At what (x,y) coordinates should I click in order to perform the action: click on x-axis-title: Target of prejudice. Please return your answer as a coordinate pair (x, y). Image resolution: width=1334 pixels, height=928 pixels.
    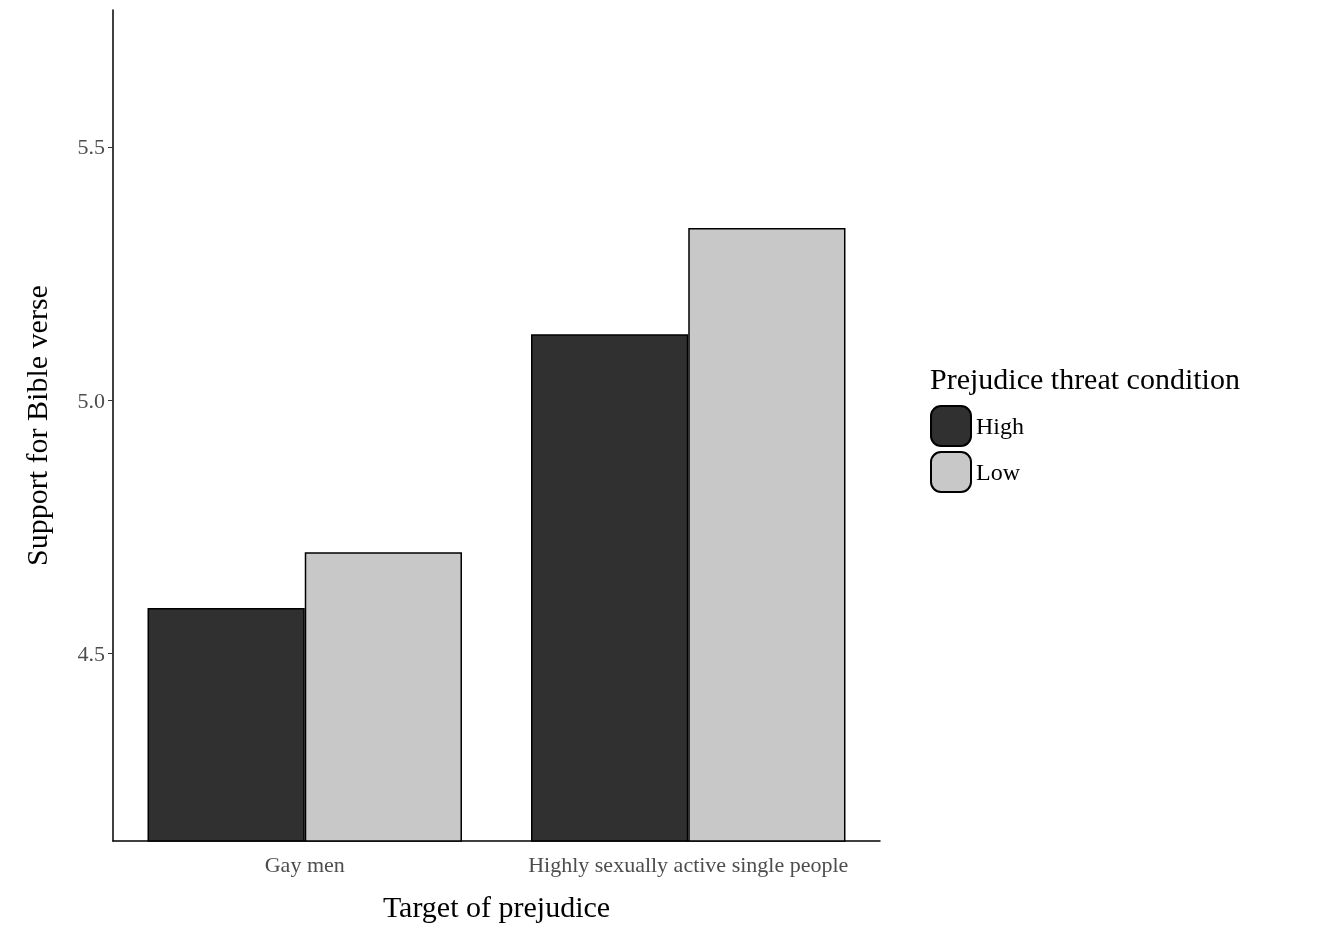
    Looking at the image, I should click on (496, 906).